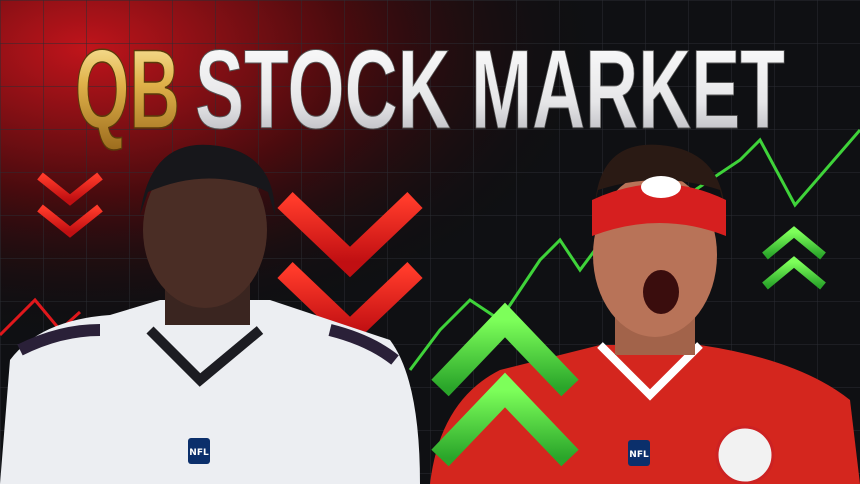 The image size is (860, 484). I want to click on title-prefix: QB, so click(127, 89).